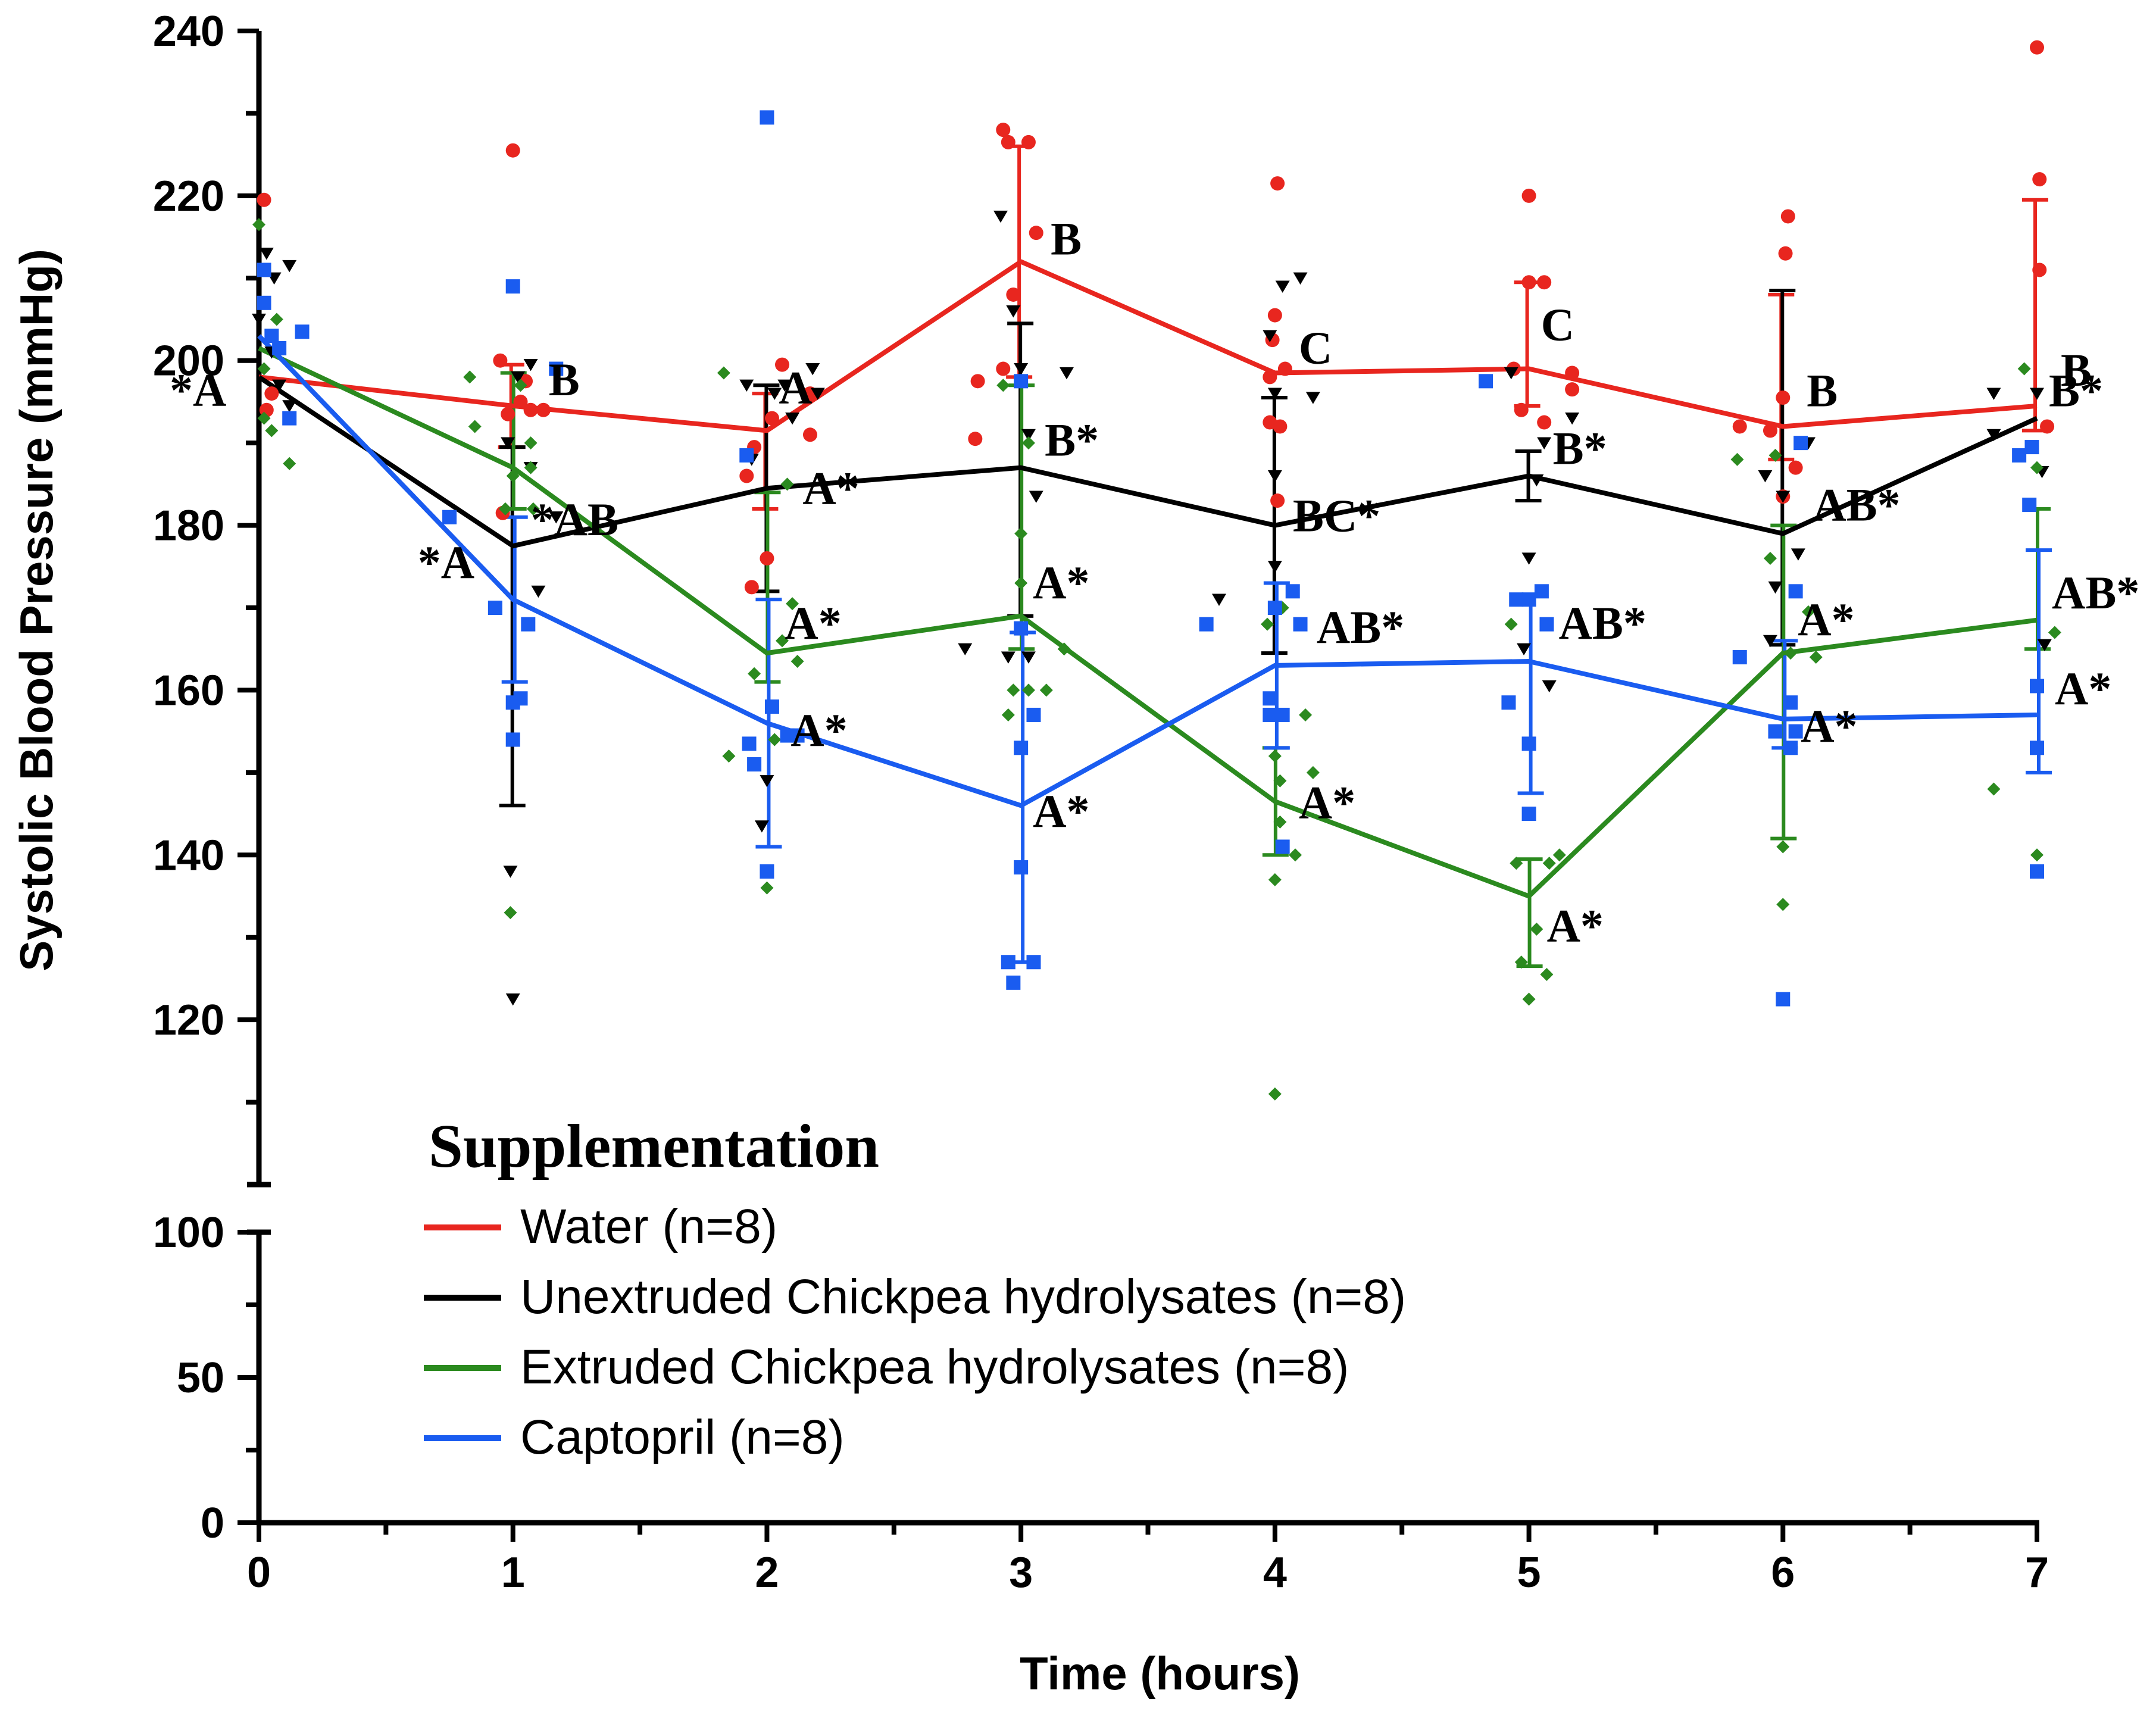 This screenshot has height=1712, width=2156. What do you see at coordinates (188, 197) in the screenshot?
I see `y-tick-label: 220` at bounding box center [188, 197].